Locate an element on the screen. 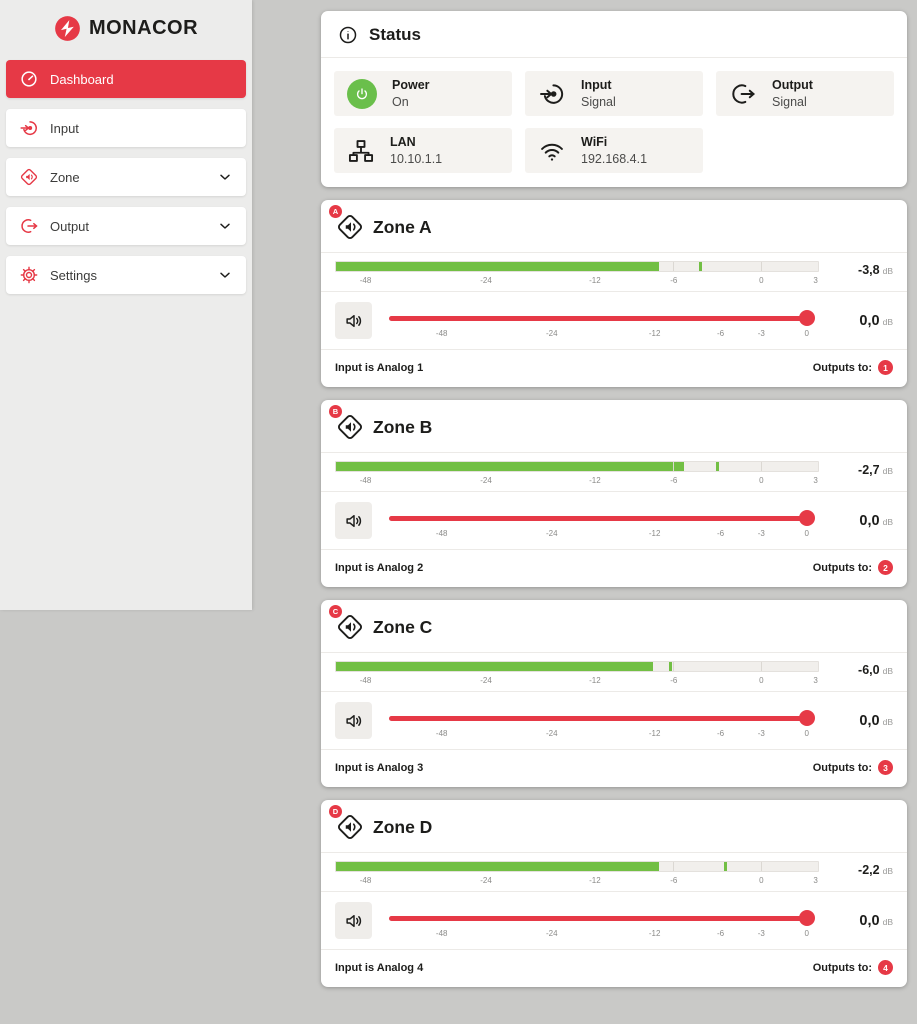 Image resolution: width=917 pixels, height=1024 pixels. zone-title: Zone B is located at coordinates (403, 426).